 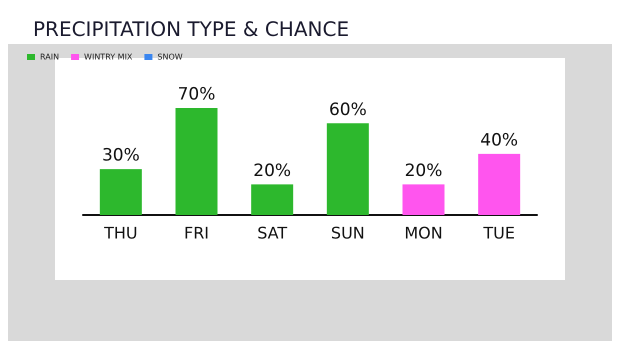 What do you see at coordinates (170, 57) in the screenshot?
I see `legend-label: SNOW` at bounding box center [170, 57].